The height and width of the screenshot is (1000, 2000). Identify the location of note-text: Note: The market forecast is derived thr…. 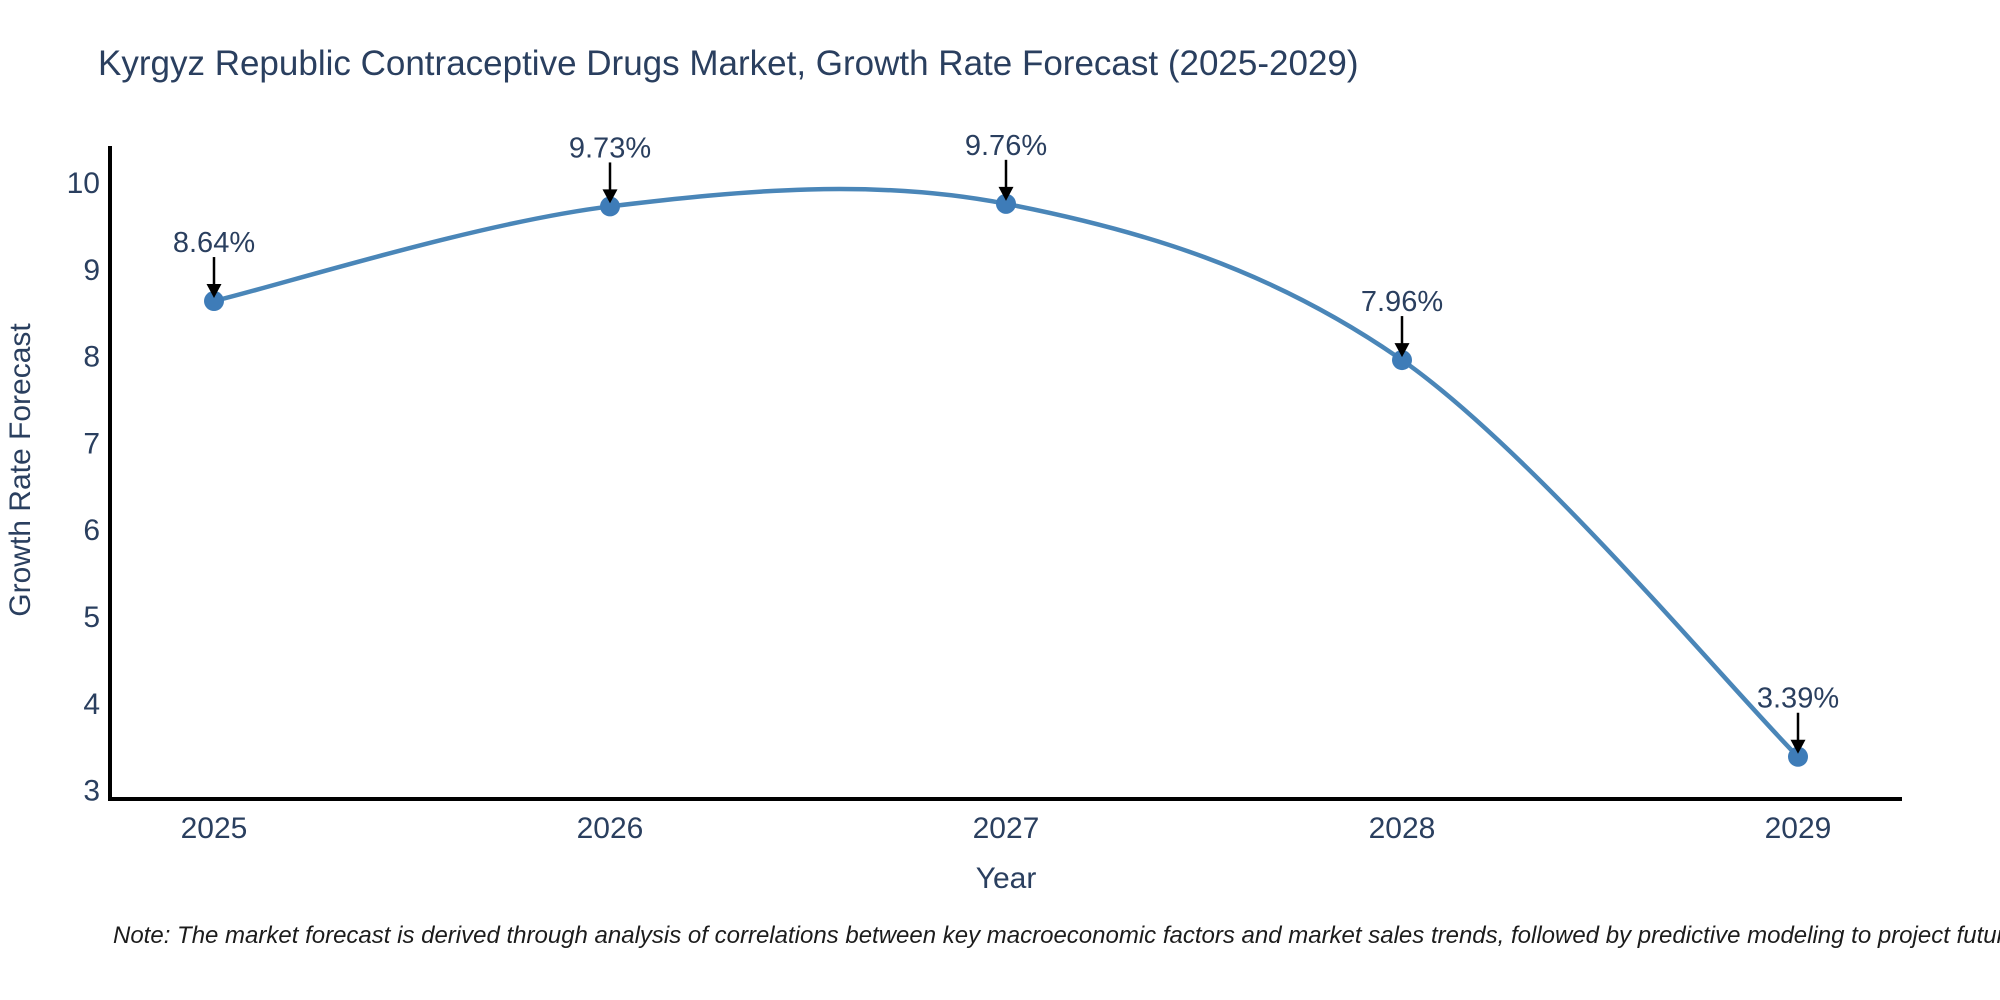
(1056, 935).